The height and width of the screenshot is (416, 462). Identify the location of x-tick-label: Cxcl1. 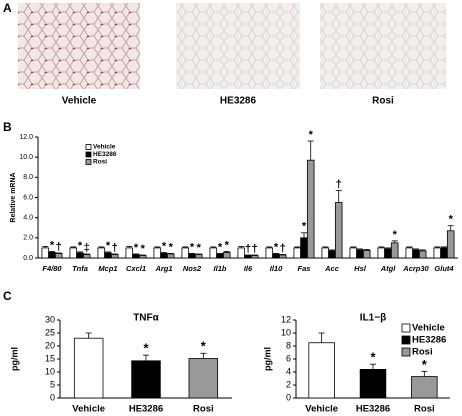
(136, 268).